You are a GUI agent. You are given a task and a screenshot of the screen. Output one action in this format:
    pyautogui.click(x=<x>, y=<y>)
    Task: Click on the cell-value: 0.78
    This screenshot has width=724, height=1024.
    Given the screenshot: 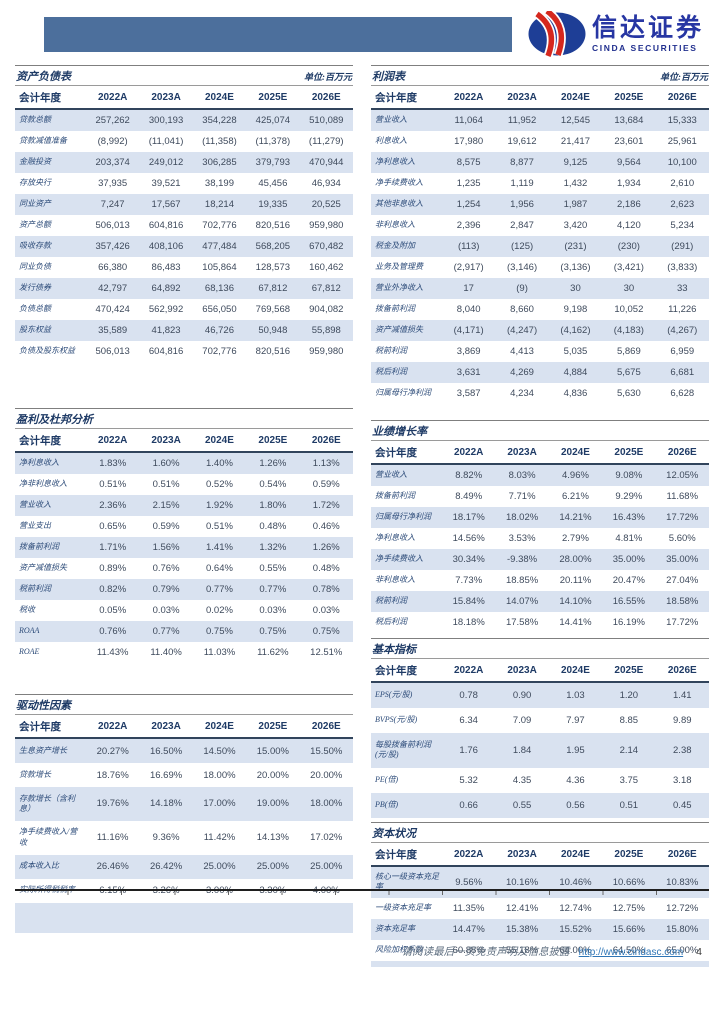 What is the action you would take?
    pyautogui.click(x=468, y=695)
    